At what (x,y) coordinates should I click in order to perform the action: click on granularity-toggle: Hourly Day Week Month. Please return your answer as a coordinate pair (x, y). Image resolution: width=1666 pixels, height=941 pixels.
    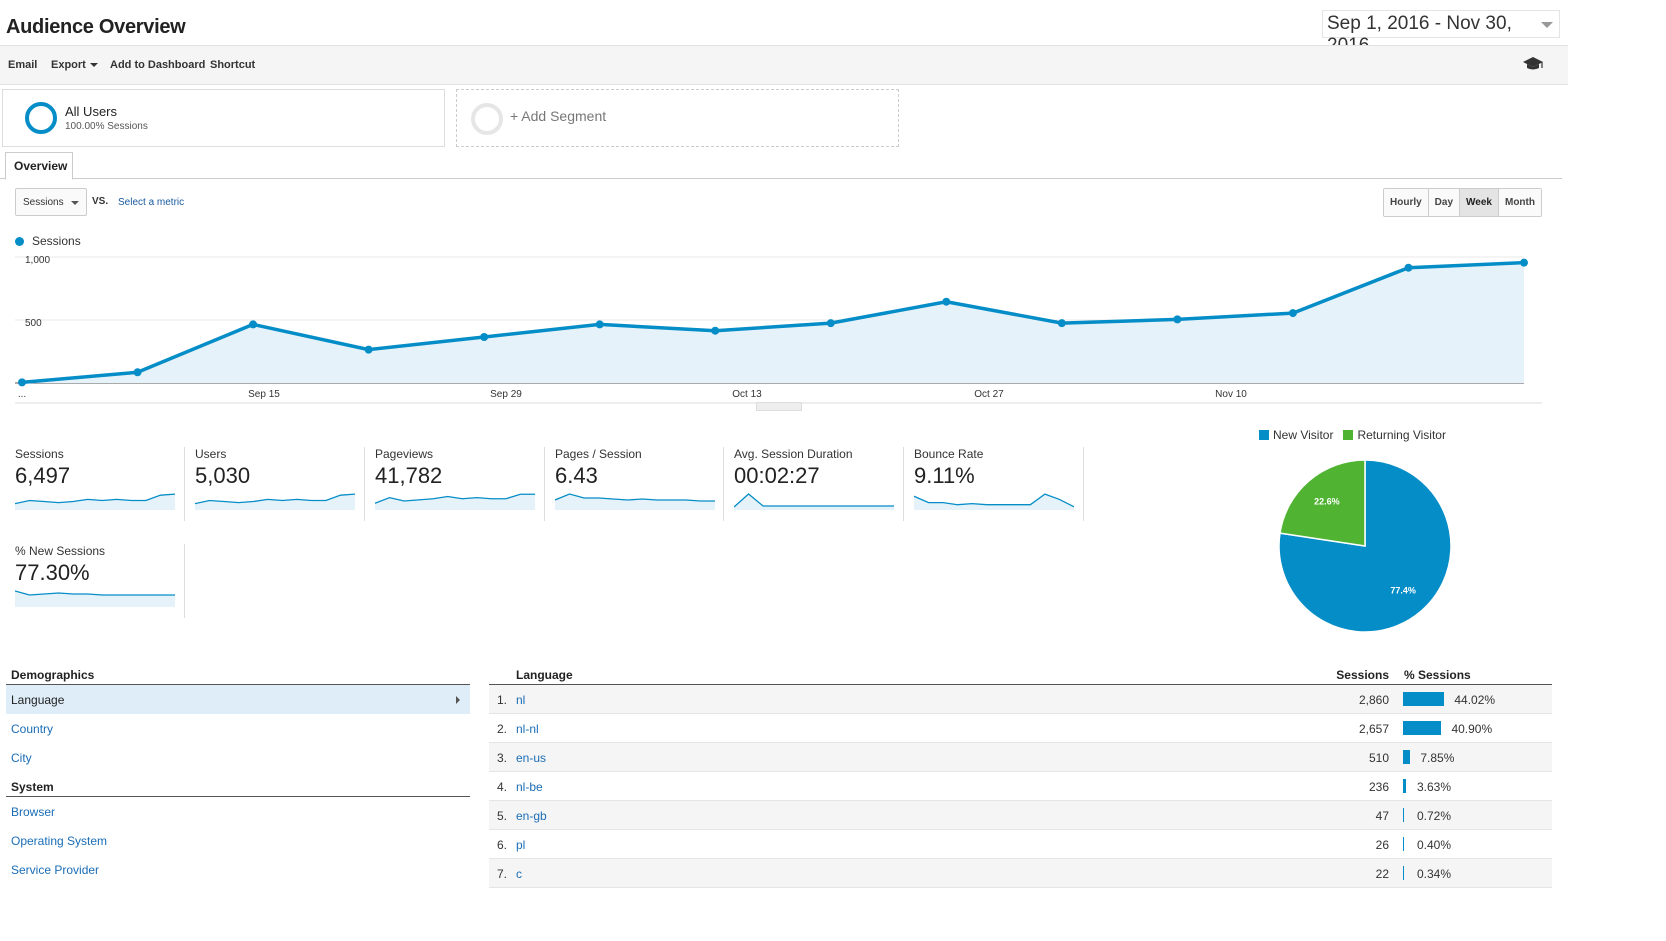
    Looking at the image, I should click on (1462, 202).